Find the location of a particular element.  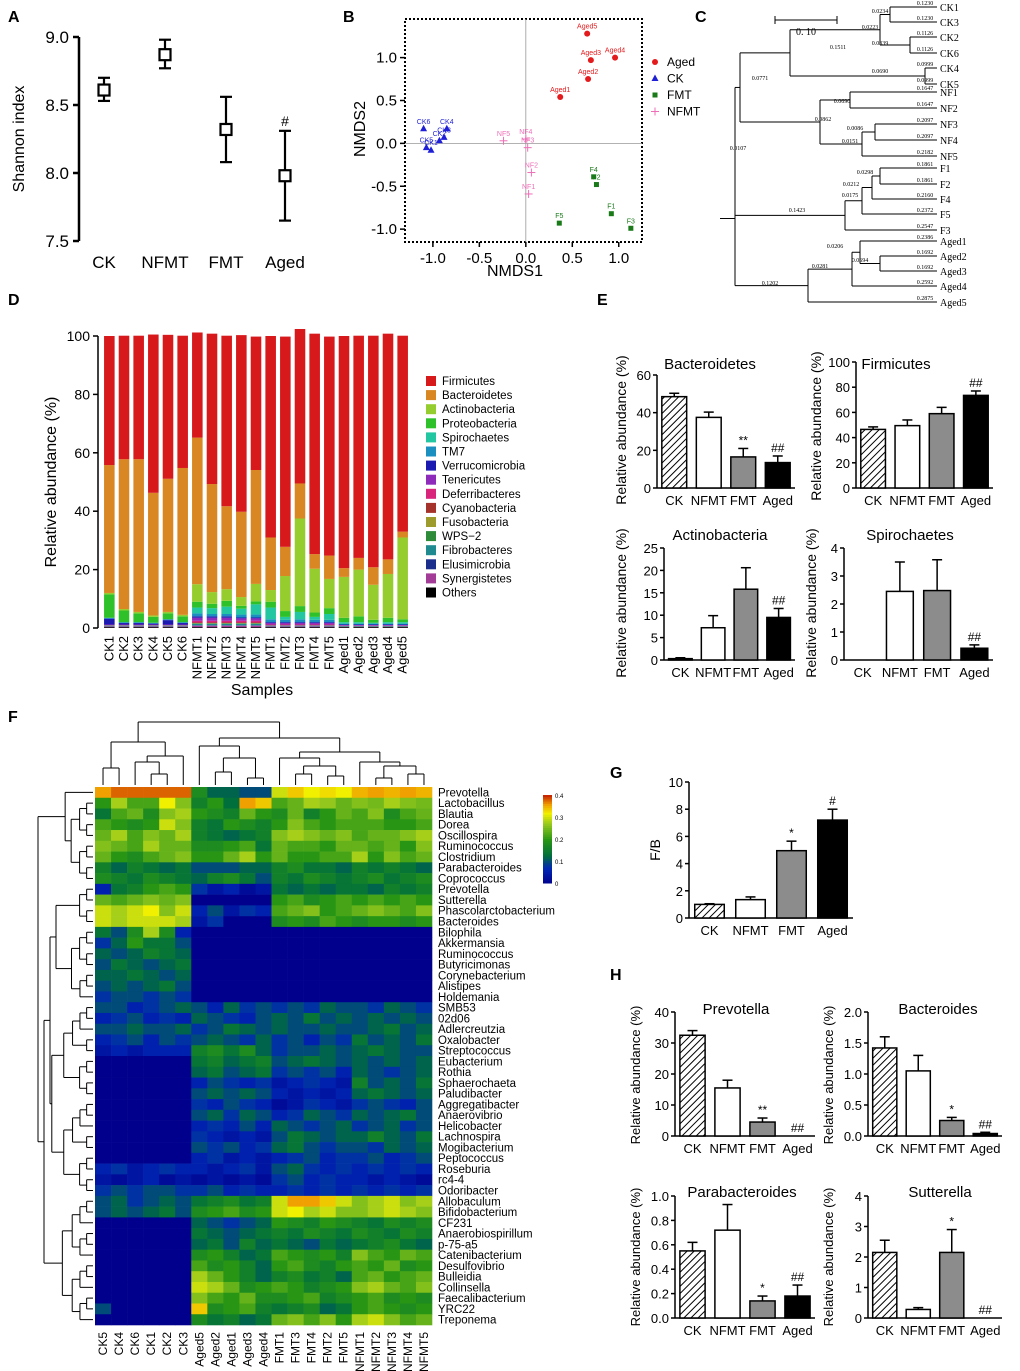

panel-e-bacteroidetes-bar-nfmt is located at coordinates (708, 452).